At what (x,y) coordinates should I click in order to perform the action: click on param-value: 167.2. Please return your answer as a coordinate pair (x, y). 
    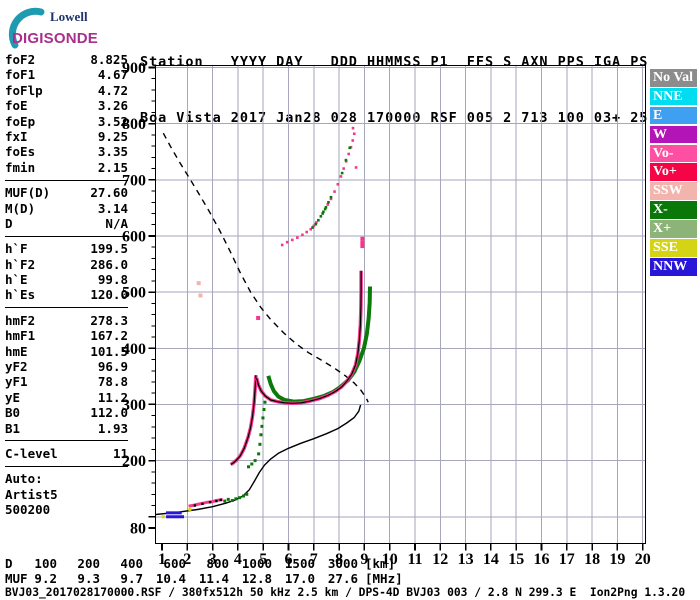
    Looking at the image, I should click on (109, 336).